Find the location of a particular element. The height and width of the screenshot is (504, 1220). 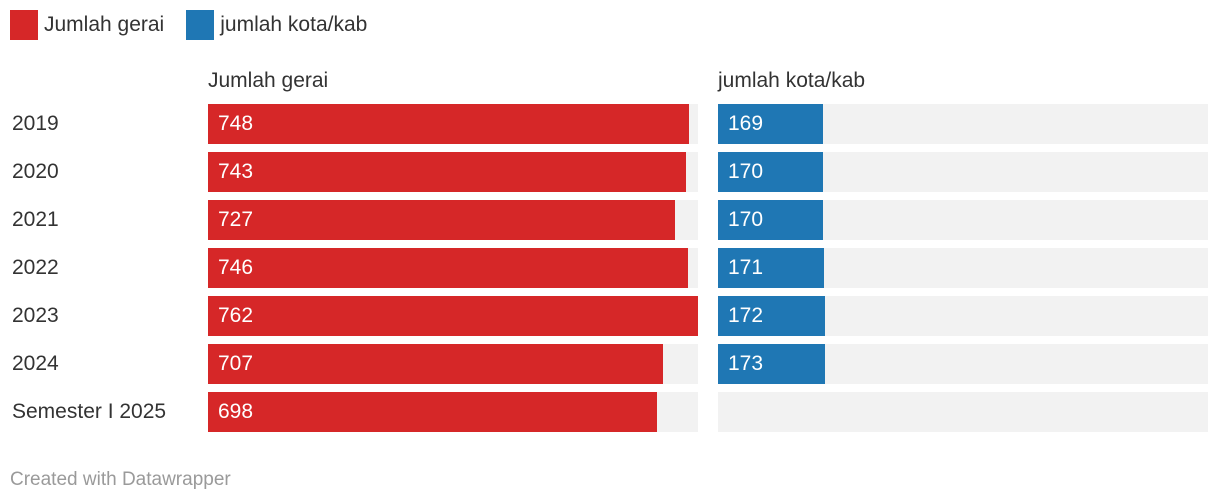

bar-s1-r7 is located at coordinates (432, 412).